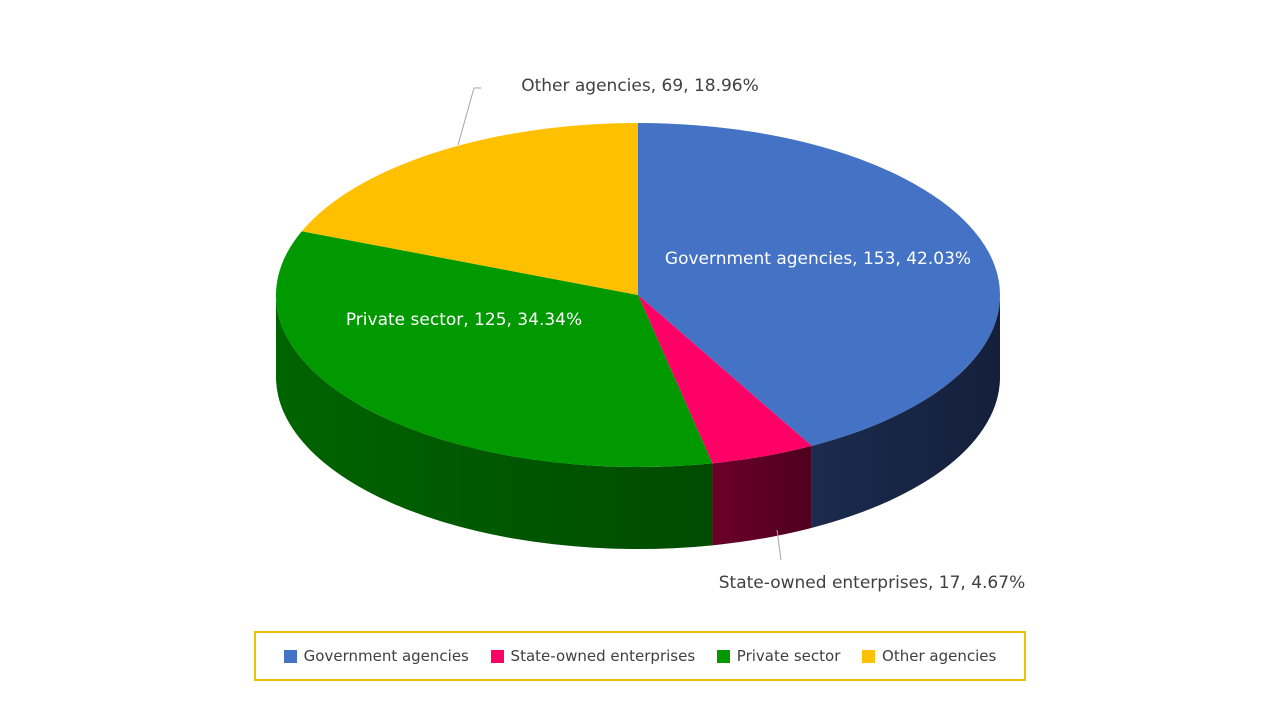  I want to click on pie-side-shade-state-owned-enterprises, so click(762, 495).